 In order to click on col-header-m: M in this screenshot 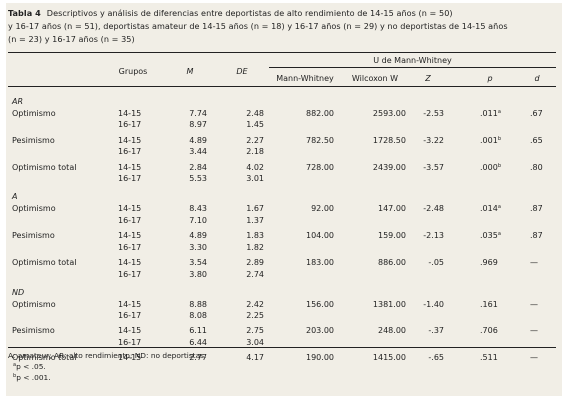, I will do `click(190, 71)`.